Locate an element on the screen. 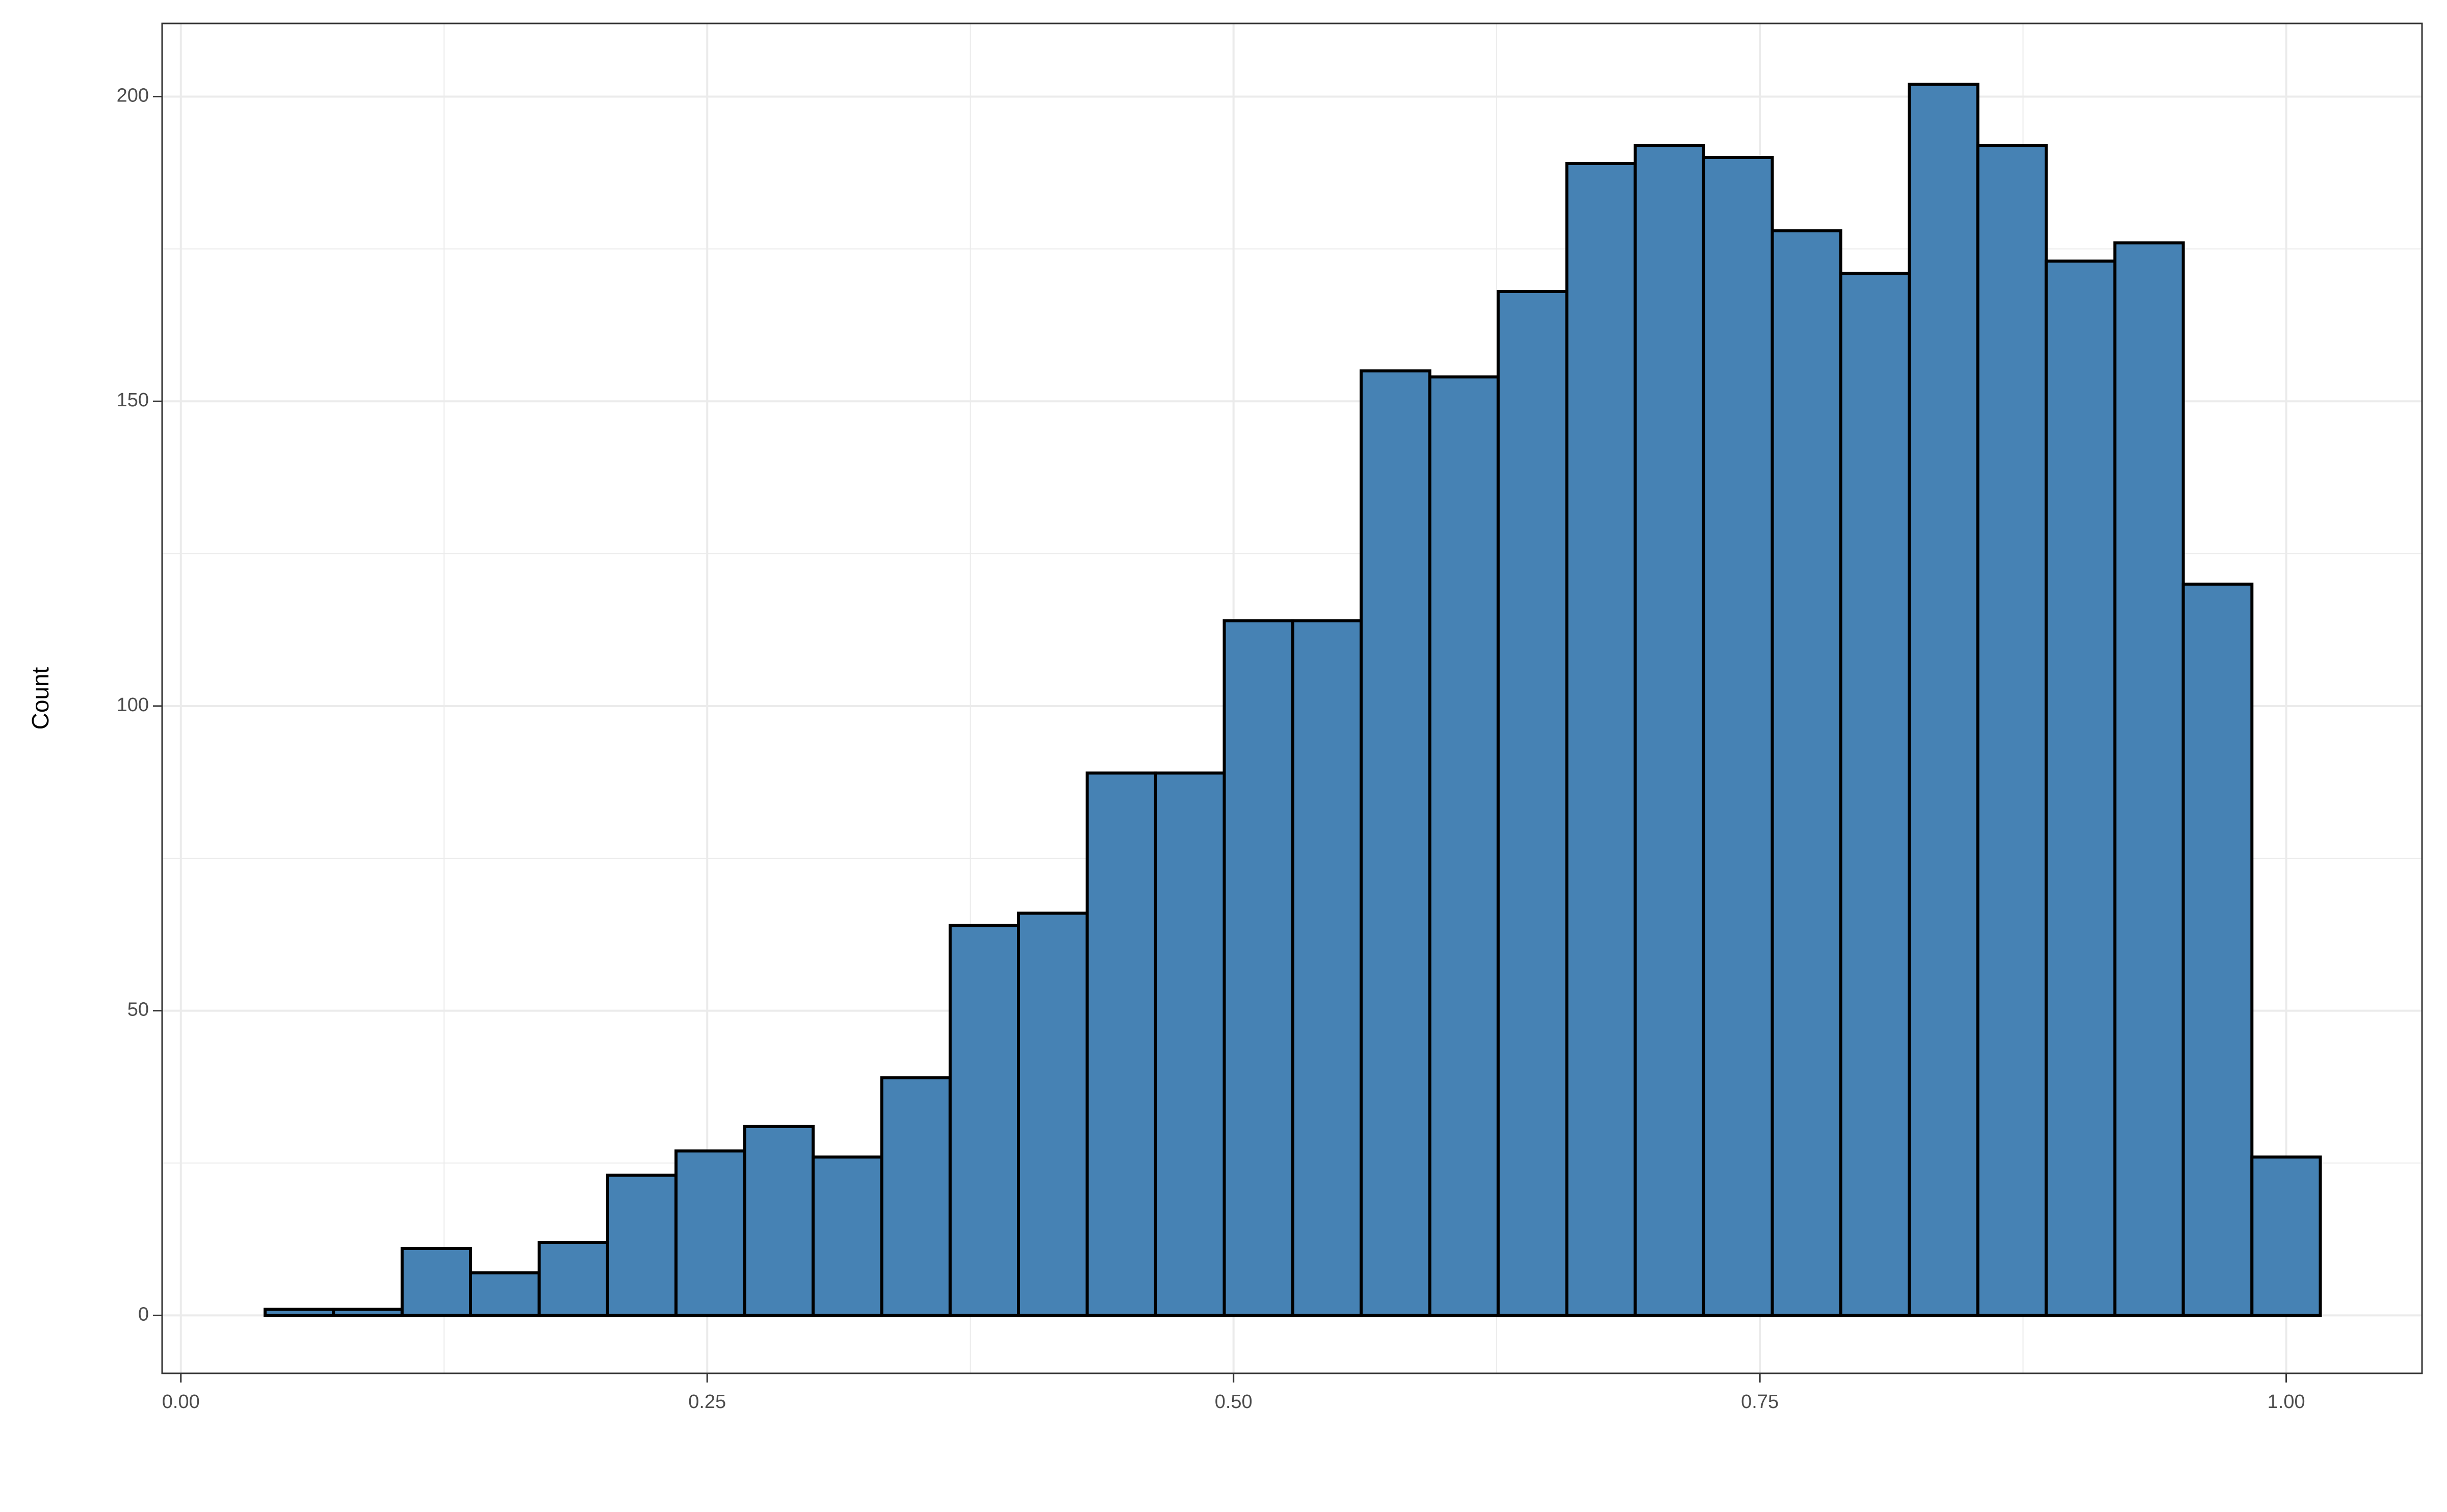 Image resolution: width=2447 pixels, height=1512 pixels. x-tick-label: 0.00 is located at coordinates (181, 1402).